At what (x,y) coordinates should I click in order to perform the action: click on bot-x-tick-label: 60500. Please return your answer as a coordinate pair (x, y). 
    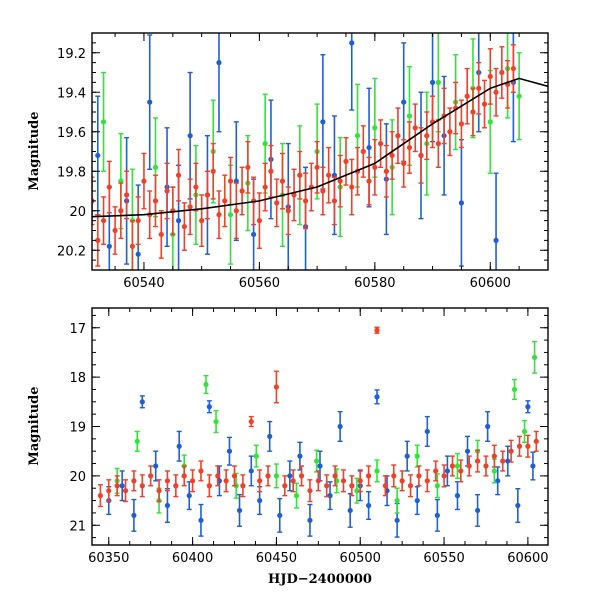
    Looking at the image, I should click on (360, 558).